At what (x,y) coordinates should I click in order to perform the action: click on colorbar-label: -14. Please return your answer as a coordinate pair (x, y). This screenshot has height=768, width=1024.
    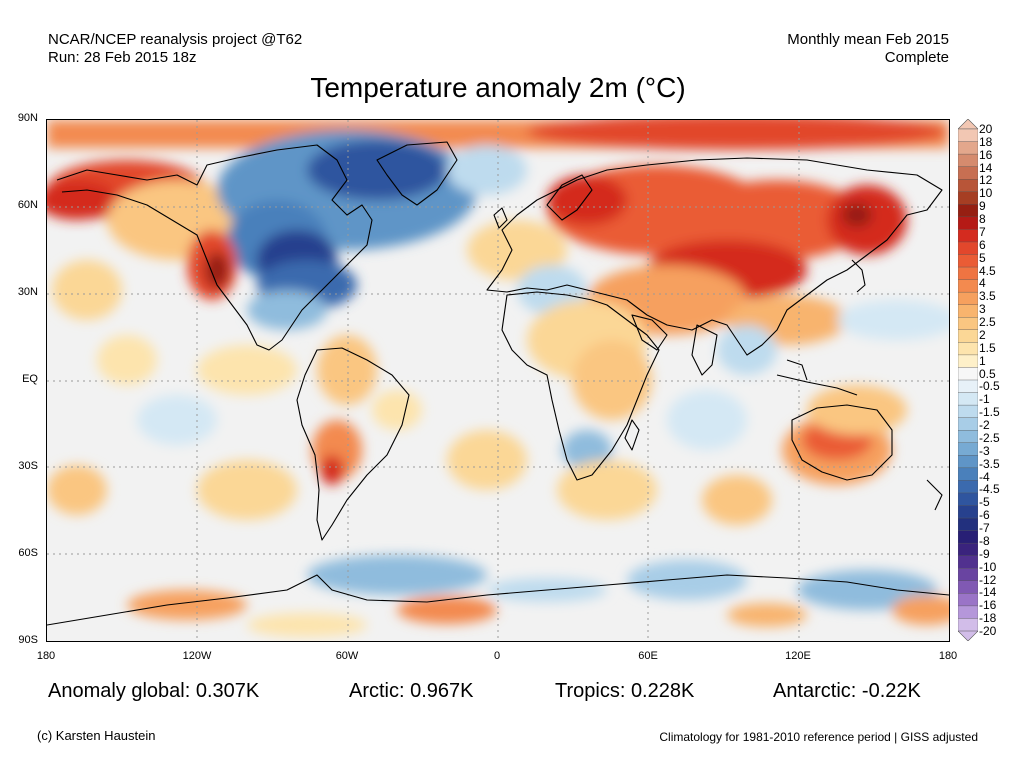
    Looking at the image, I should click on (988, 592).